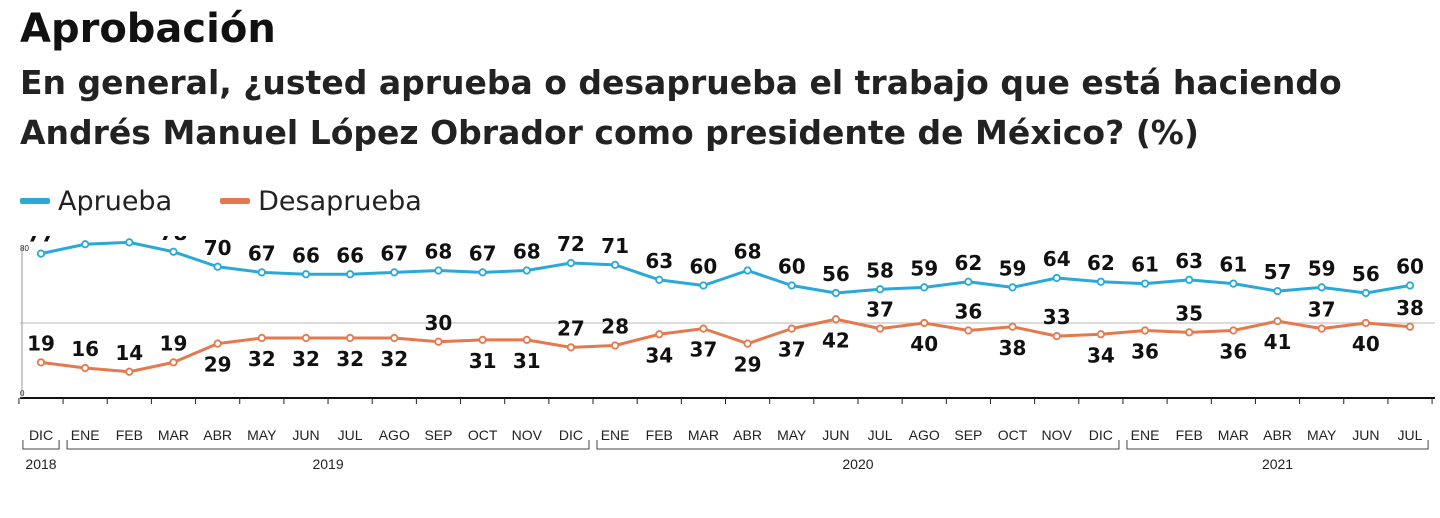 The image size is (1440, 518). Describe the element at coordinates (85, 349) in the screenshot. I see `data-label-desaprueba: 16` at that location.